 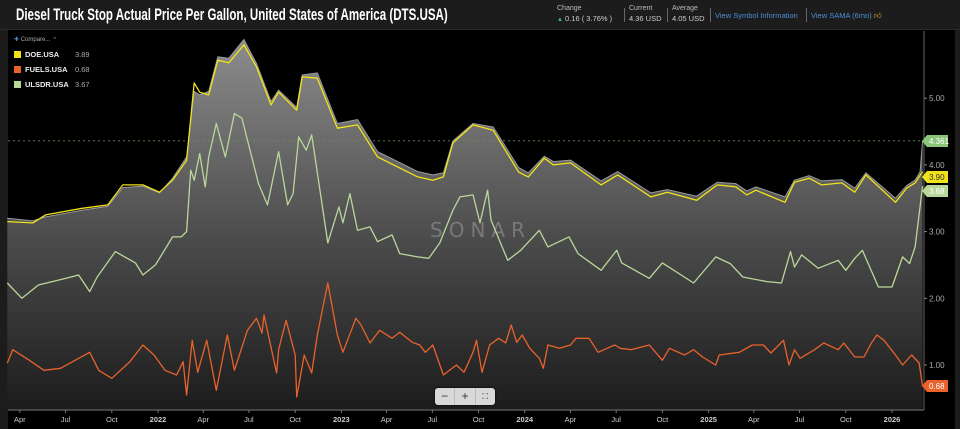 I want to click on average-stat: Average 4.05 USD, so click(x=688, y=14).